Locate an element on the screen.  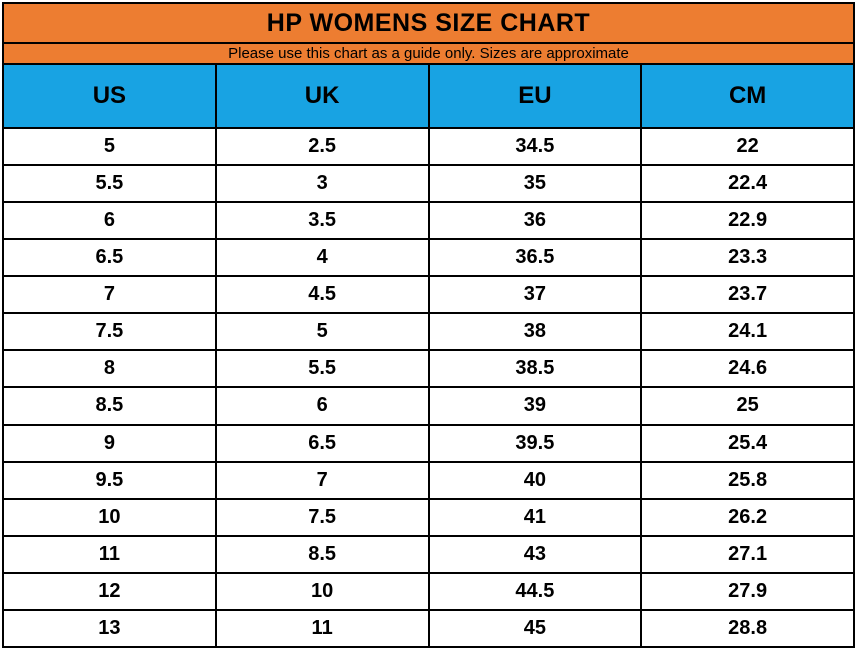
size-cell: 9 is located at coordinates (109, 443).